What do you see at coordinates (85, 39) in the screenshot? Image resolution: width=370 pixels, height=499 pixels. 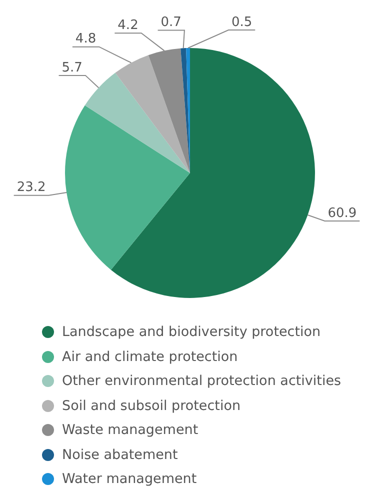 I see `data-label: 4.8` at bounding box center [85, 39].